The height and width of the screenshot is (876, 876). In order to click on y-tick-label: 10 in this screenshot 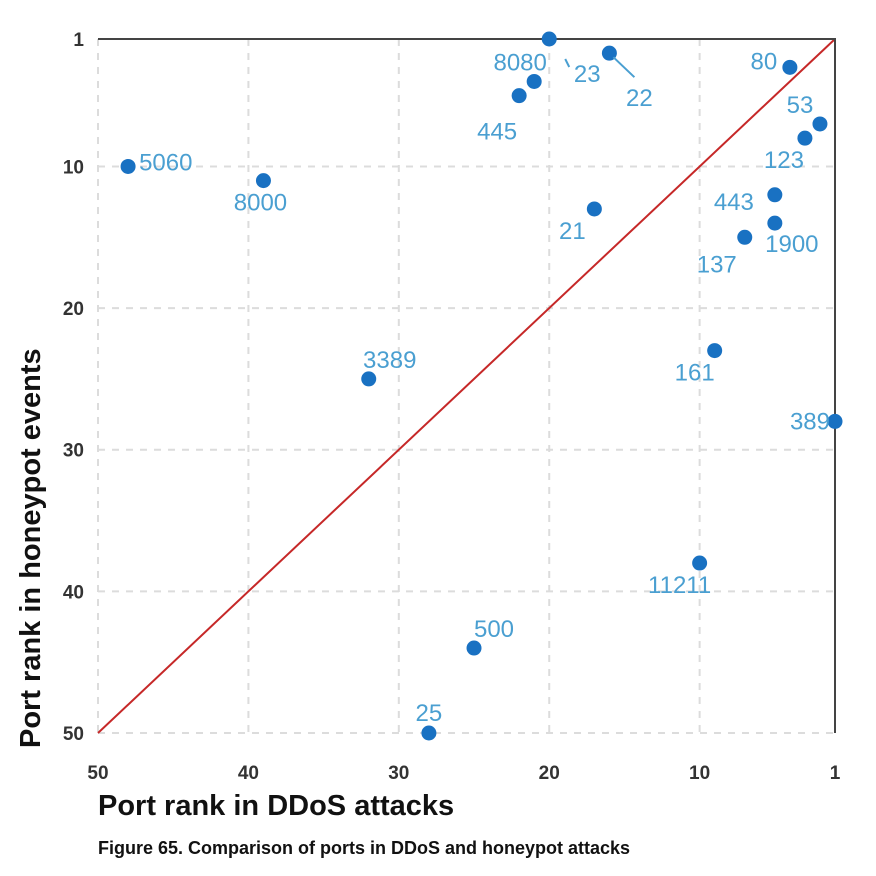, I will do `click(73, 167)`.